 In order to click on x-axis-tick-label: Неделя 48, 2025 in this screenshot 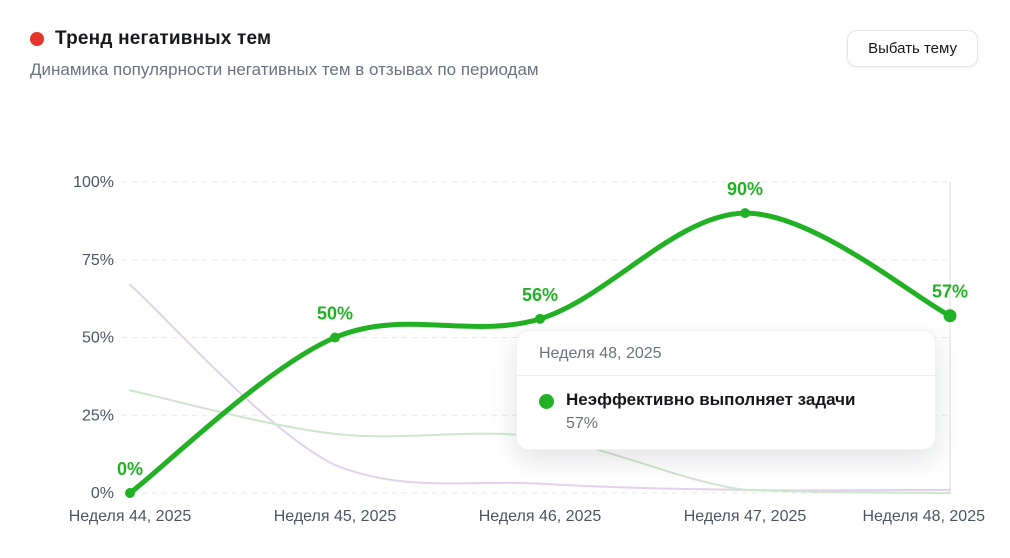, I will do `click(923, 516)`.